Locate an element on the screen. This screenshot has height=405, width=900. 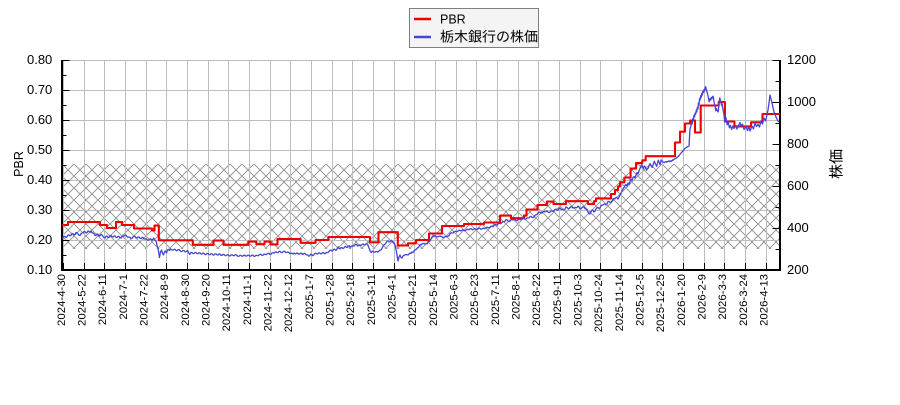
svg-text: 2025-6-3 is located at coordinates (455, 297).